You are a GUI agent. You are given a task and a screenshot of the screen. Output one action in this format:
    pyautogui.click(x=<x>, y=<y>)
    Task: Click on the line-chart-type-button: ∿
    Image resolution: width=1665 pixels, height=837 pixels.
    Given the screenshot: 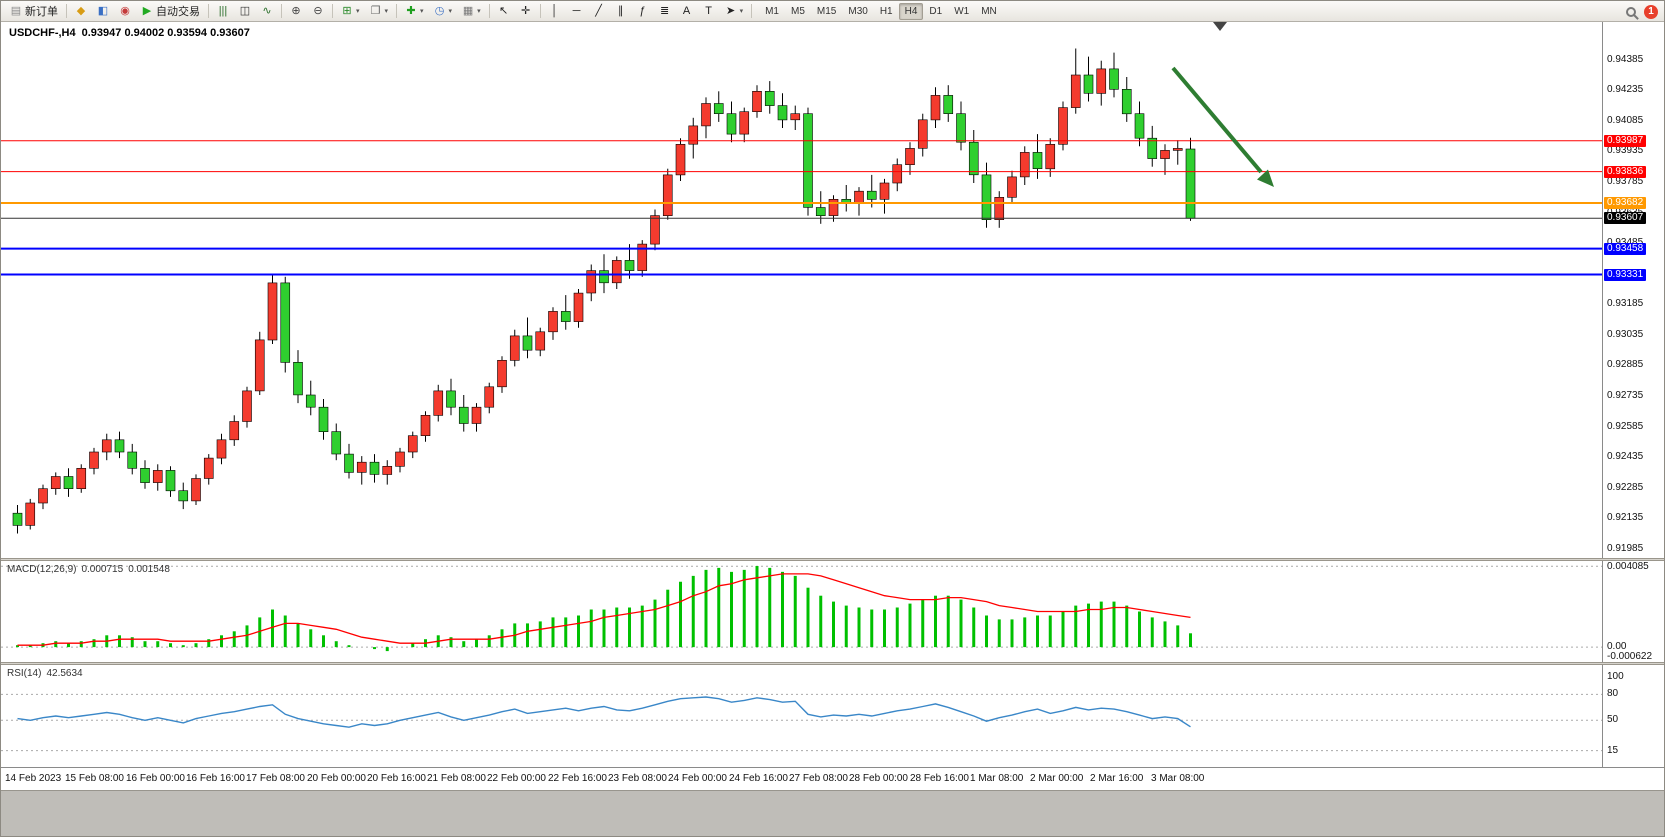 What is the action you would take?
    pyautogui.click(x=267, y=11)
    